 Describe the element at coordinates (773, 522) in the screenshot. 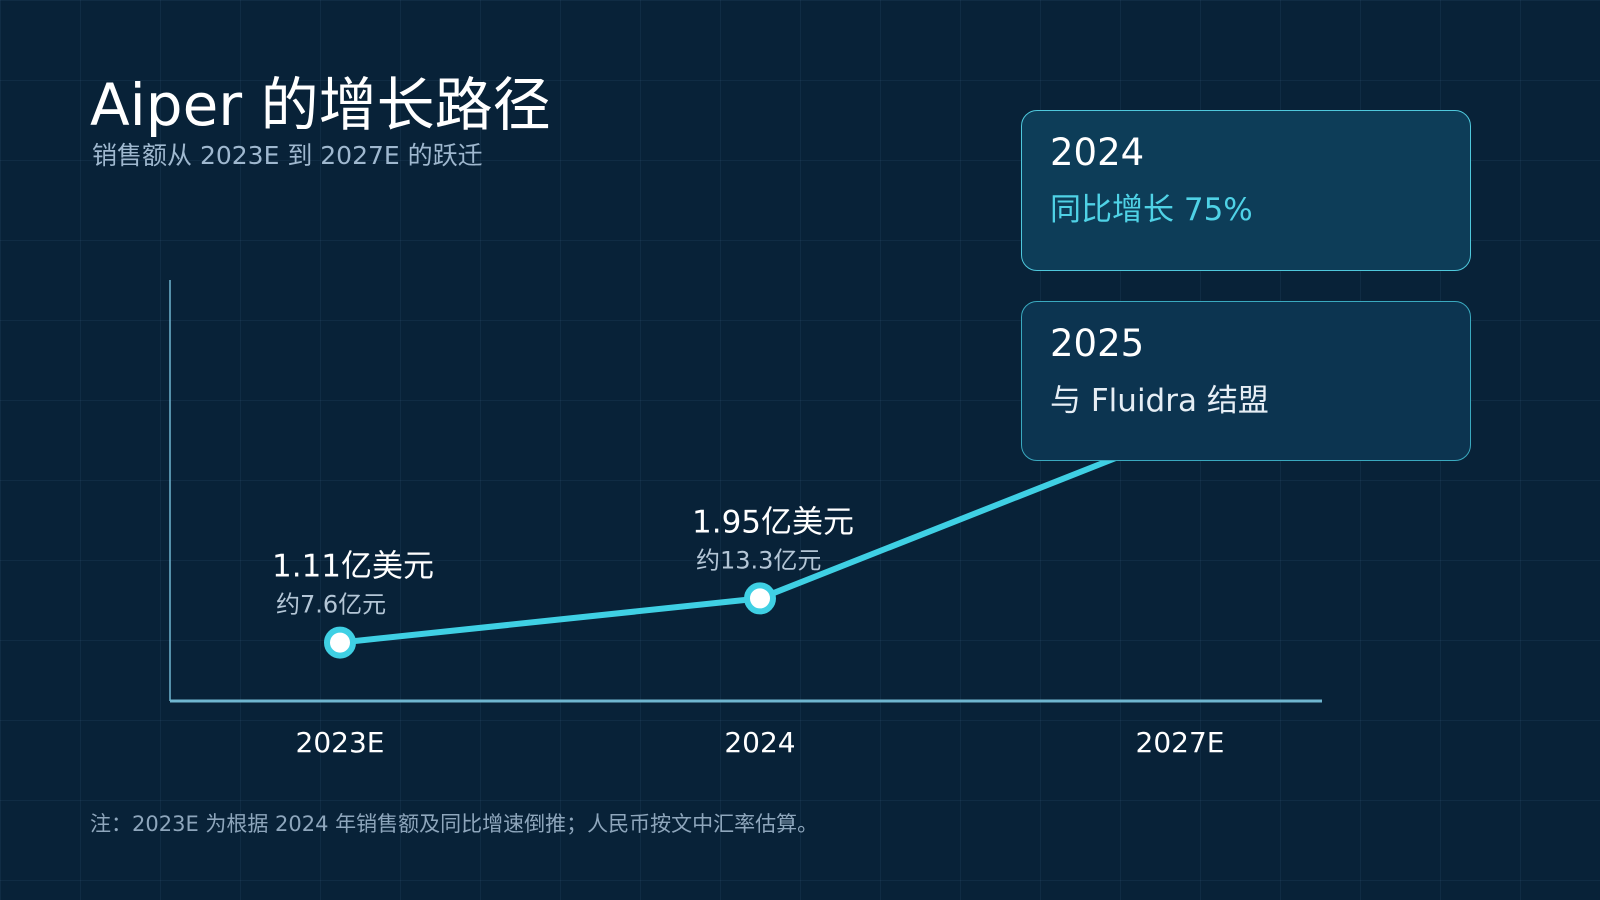

I see `data-label: 1.95亿美元` at that location.